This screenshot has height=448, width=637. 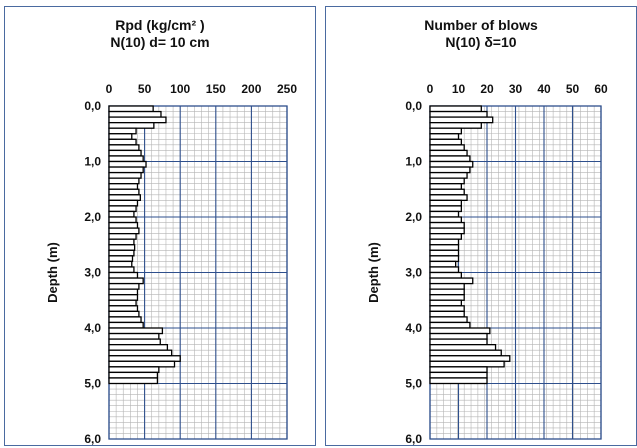 What do you see at coordinates (544, 89) in the screenshot?
I see `x-tick-label: 40` at bounding box center [544, 89].